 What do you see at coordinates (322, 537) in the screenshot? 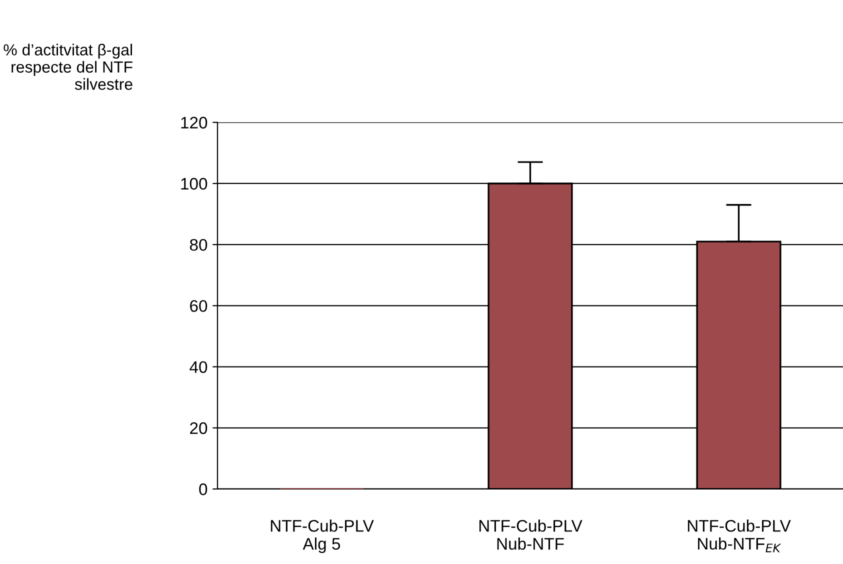
I see `x-tick-label: NTF-Cub-PLV Alg 5` at bounding box center [322, 537].